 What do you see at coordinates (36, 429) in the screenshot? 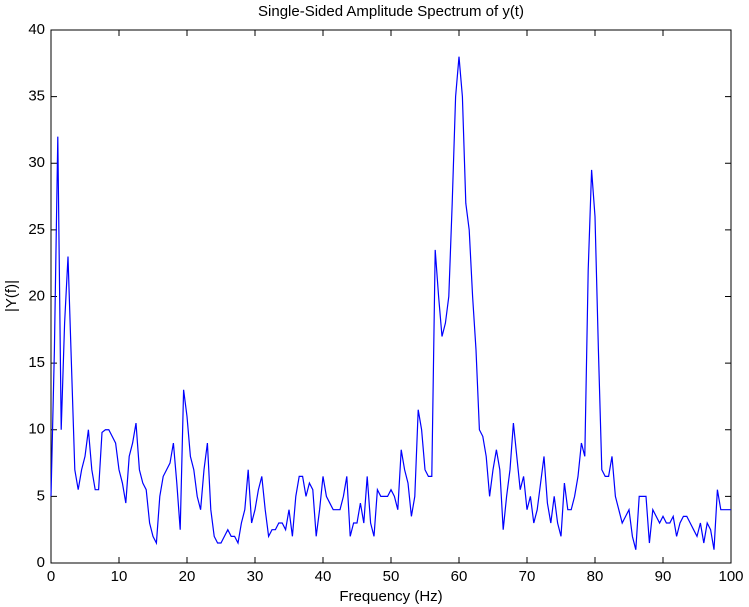
I see `y-tick-label: 10` at bounding box center [36, 429].